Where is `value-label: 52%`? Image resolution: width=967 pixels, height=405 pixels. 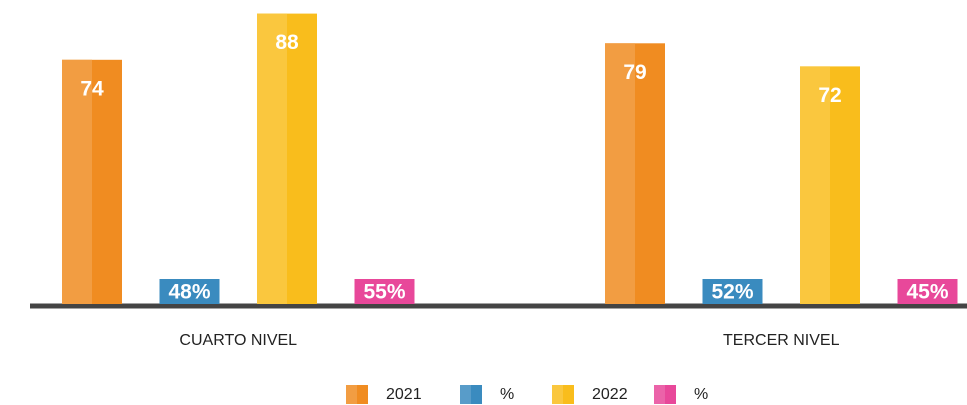 value-label: 52% is located at coordinates (732, 292).